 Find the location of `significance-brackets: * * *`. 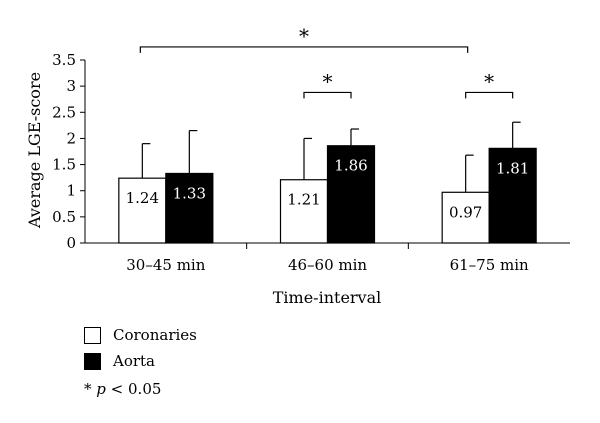

significance-brackets: * * * is located at coordinates (326, 61).